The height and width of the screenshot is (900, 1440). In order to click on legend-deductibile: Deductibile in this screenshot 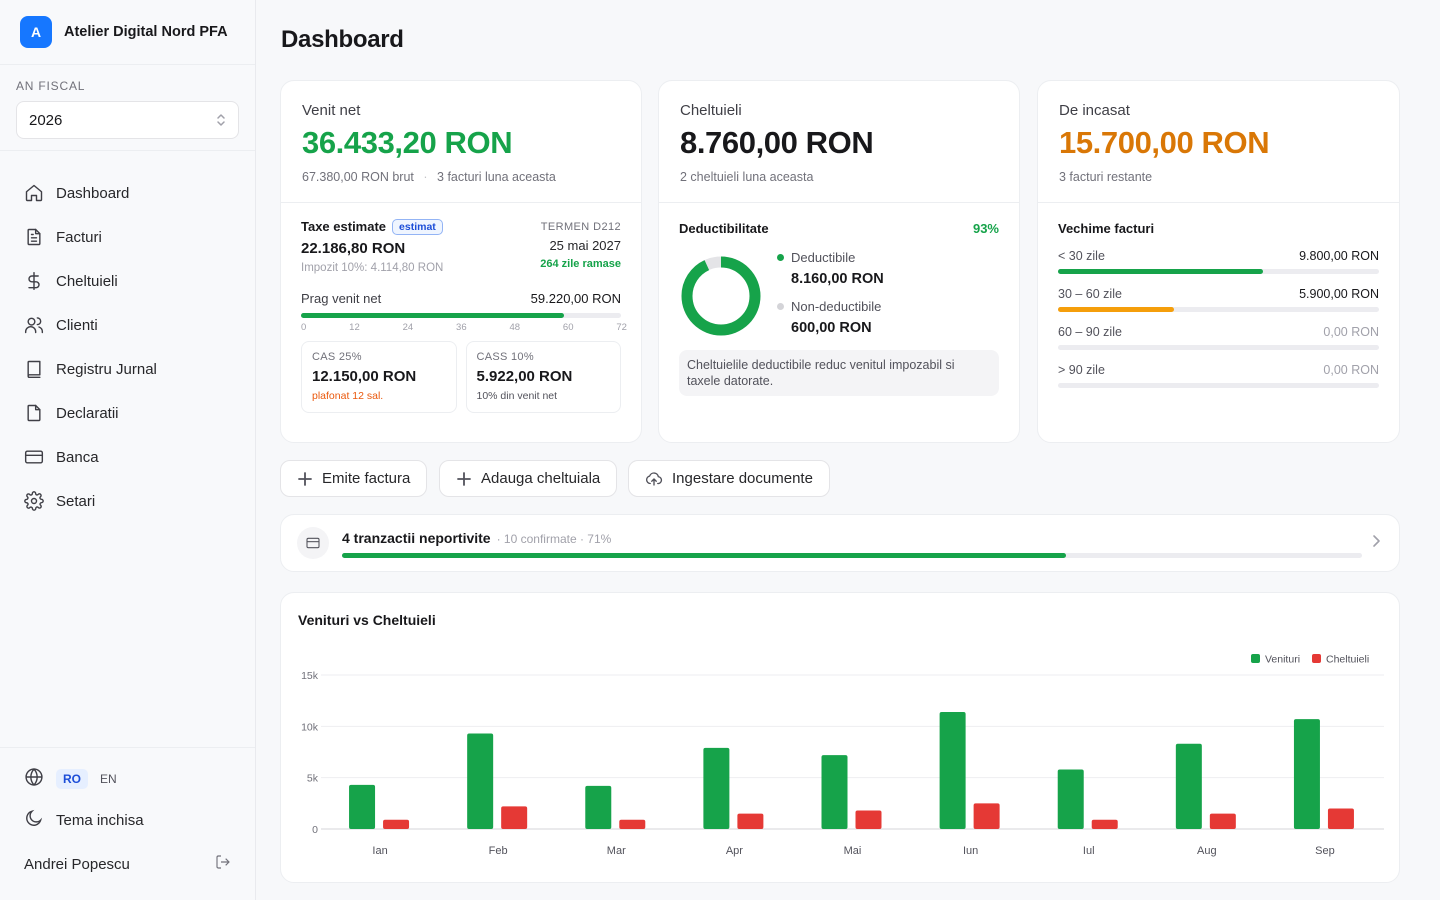, I will do `click(830, 257)`.